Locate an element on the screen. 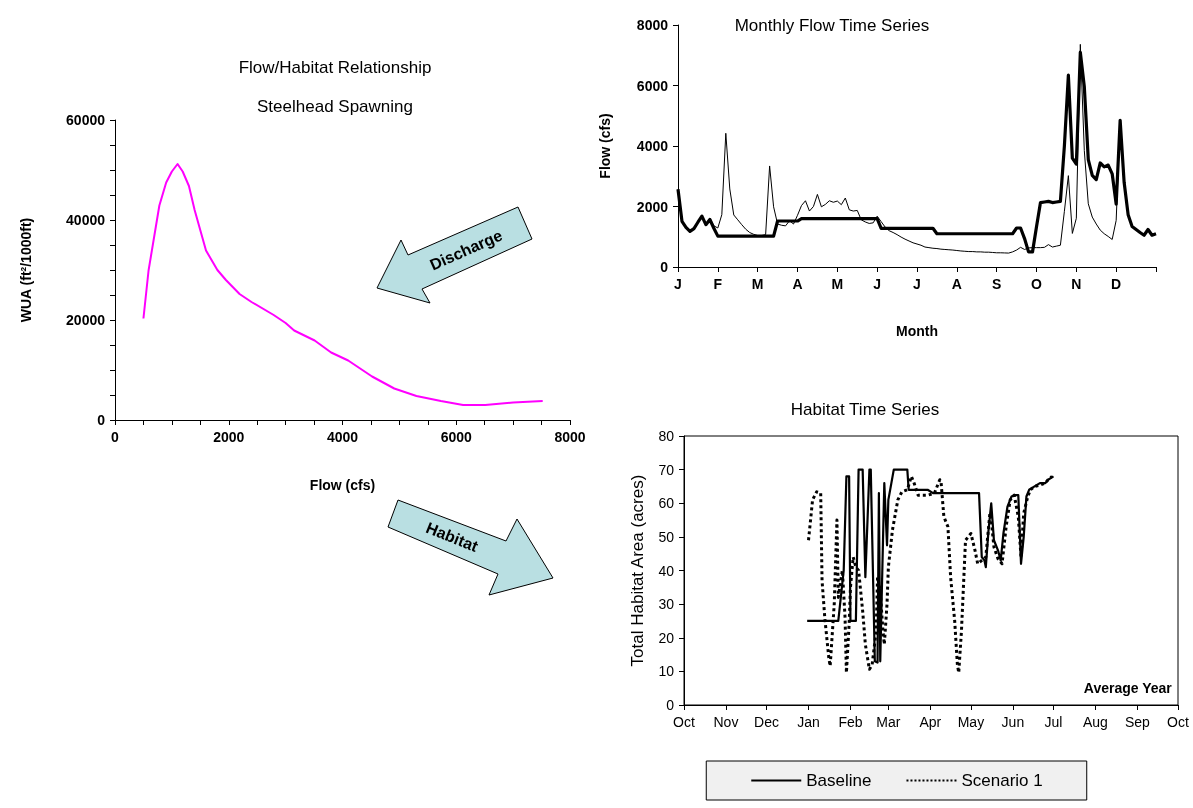 The height and width of the screenshot is (808, 1193). y-tick-label: 4000 is located at coordinates (652, 146).